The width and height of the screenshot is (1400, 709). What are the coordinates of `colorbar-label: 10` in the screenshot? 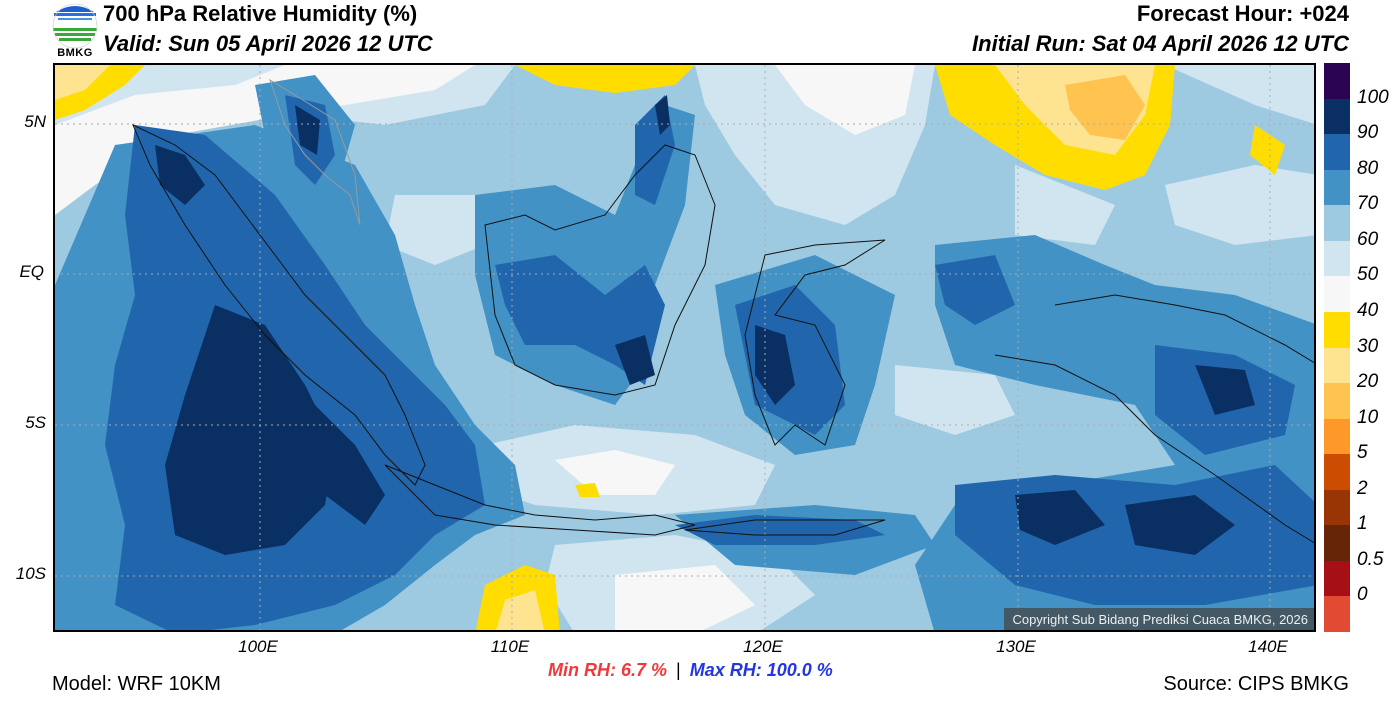 It's located at (1368, 417).